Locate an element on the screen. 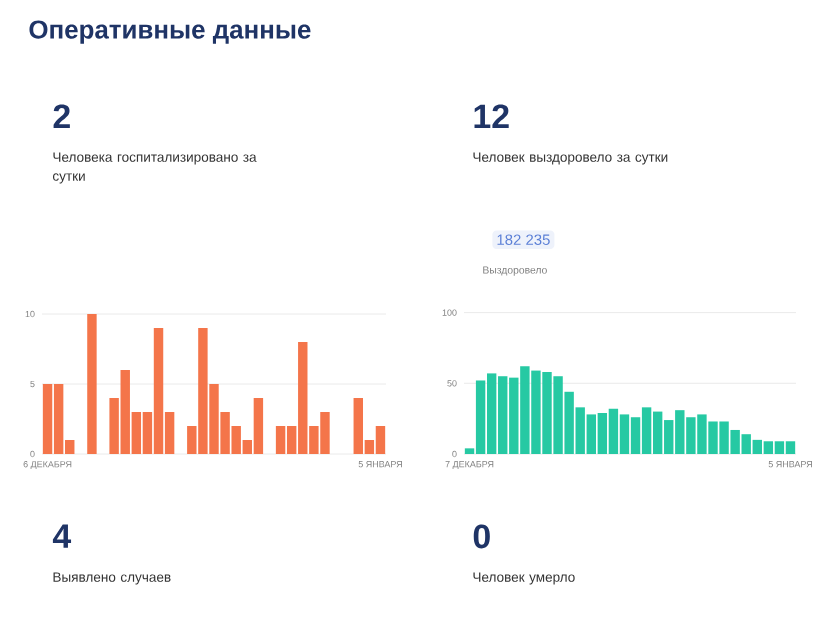 The width and height of the screenshot is (840, 630). chart-title: Оперативные данные is located at coordinates (170, 32).